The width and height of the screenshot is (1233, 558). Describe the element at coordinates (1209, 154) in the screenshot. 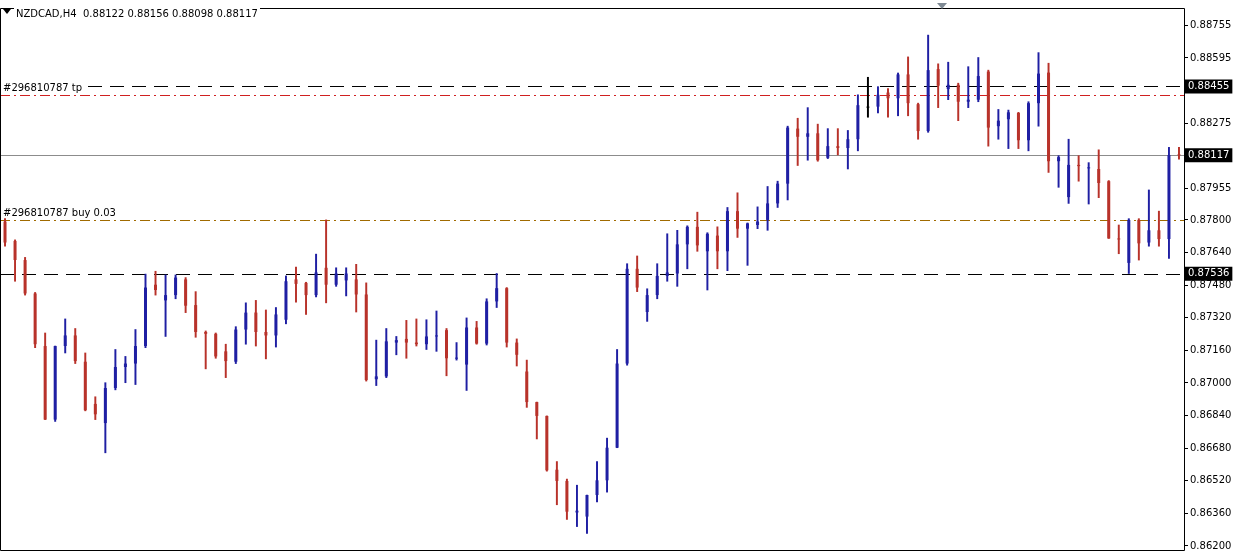

I see `ref-line-label: 0.88117` at that location.